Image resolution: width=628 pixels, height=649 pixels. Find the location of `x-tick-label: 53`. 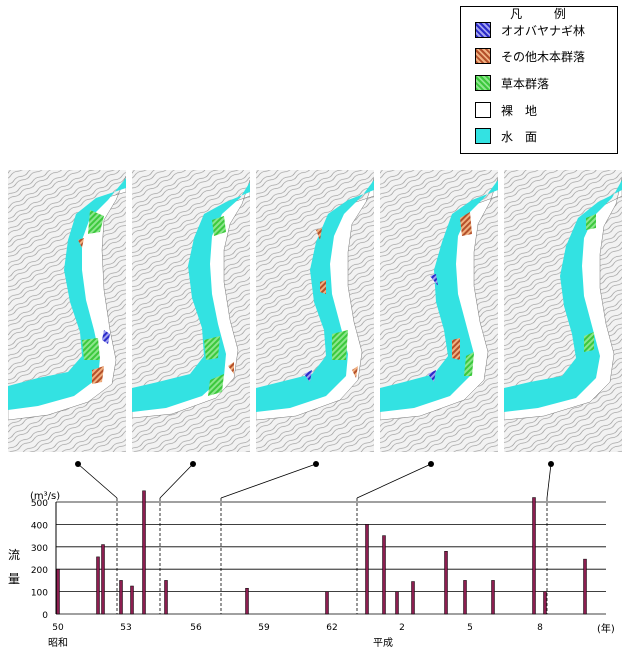

x-tick-label: 53 is located at coordinates (125, 628).